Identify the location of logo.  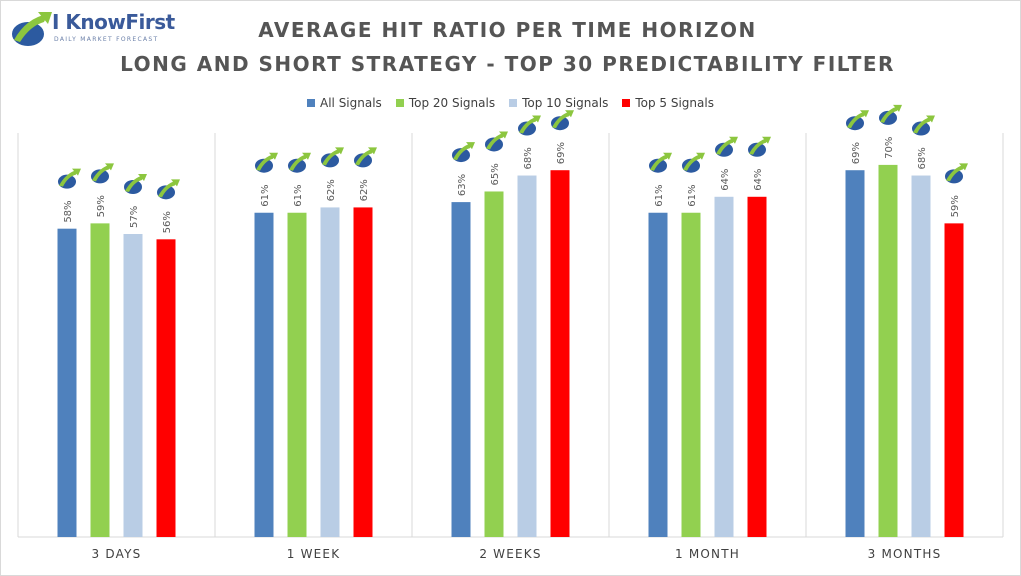
(98, 30).